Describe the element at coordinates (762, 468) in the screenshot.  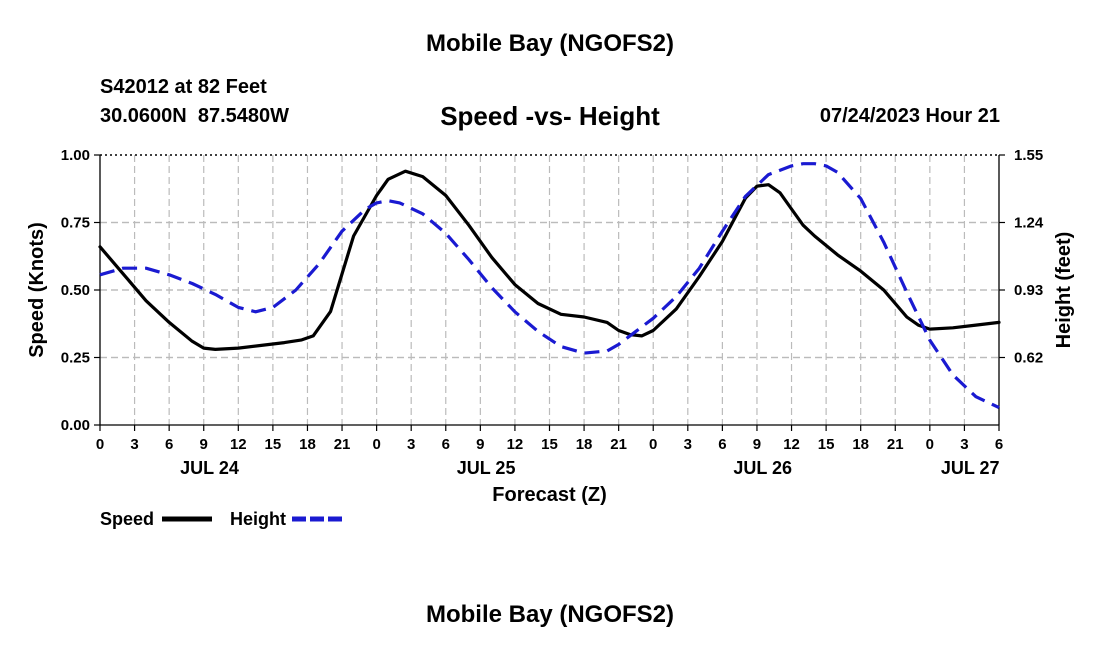
I see `date-label: JUL 26` at that location.